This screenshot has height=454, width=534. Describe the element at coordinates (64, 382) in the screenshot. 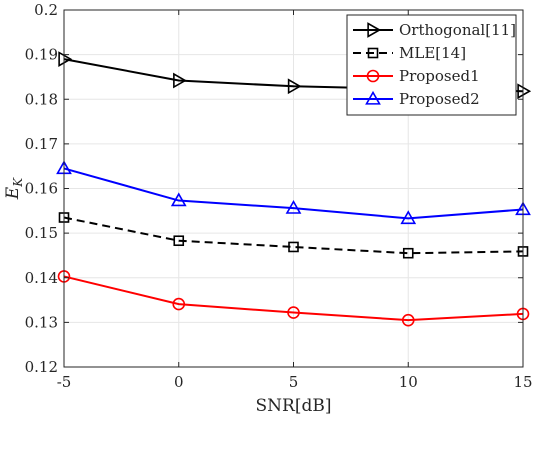

I see `x-tick-label: -5` at that location.